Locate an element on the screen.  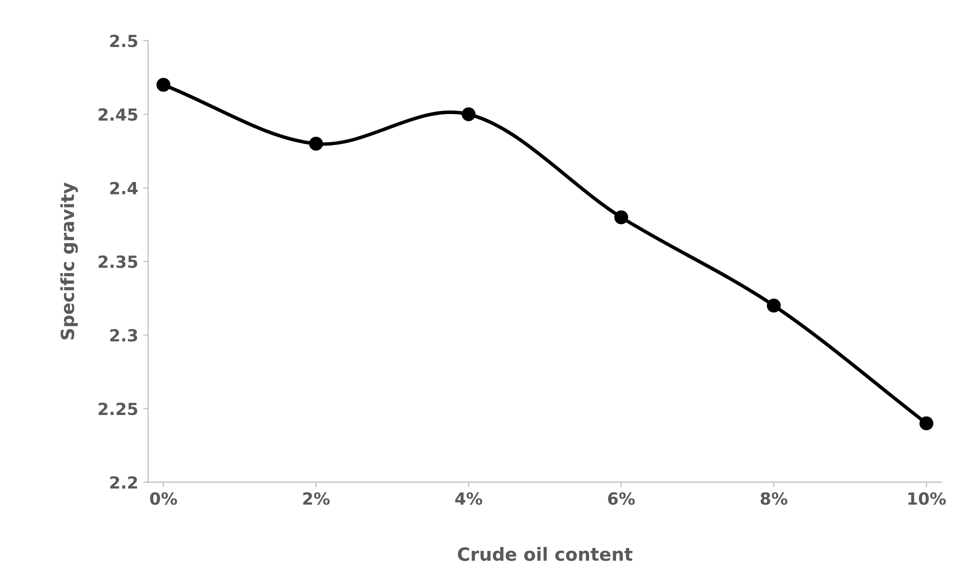
x-tick-label: 4% is located at coordinates (468, 498).